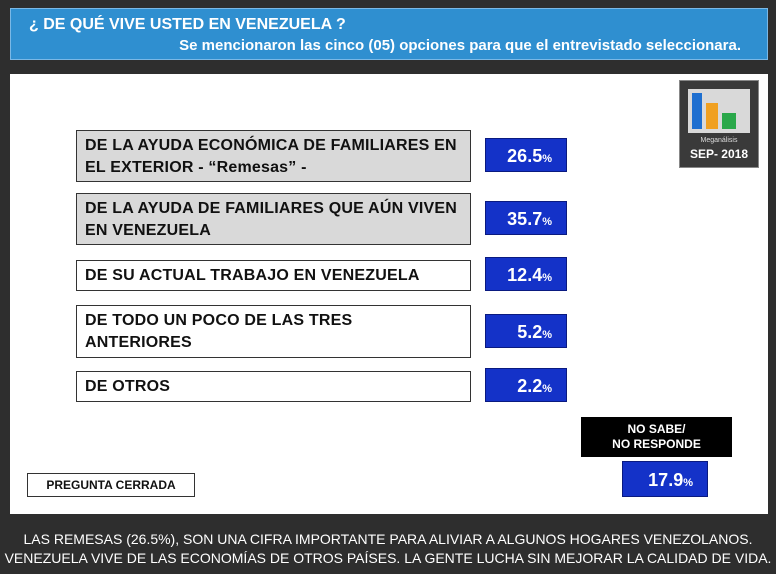 The width and height of the screenshot is (776, 574). Describe the element at coordinates (530, 332) in the screenshot. I see `value-number: 5.2` at that location.